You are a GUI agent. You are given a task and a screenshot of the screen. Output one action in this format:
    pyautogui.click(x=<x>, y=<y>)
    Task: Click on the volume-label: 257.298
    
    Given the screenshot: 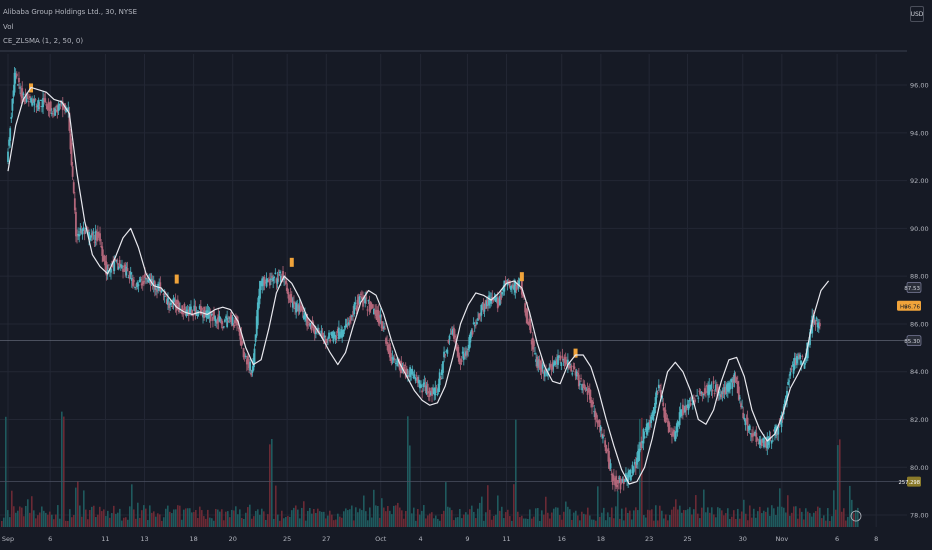 What is the action you would take?
    pyautogui.click(x=909, y=483)
    